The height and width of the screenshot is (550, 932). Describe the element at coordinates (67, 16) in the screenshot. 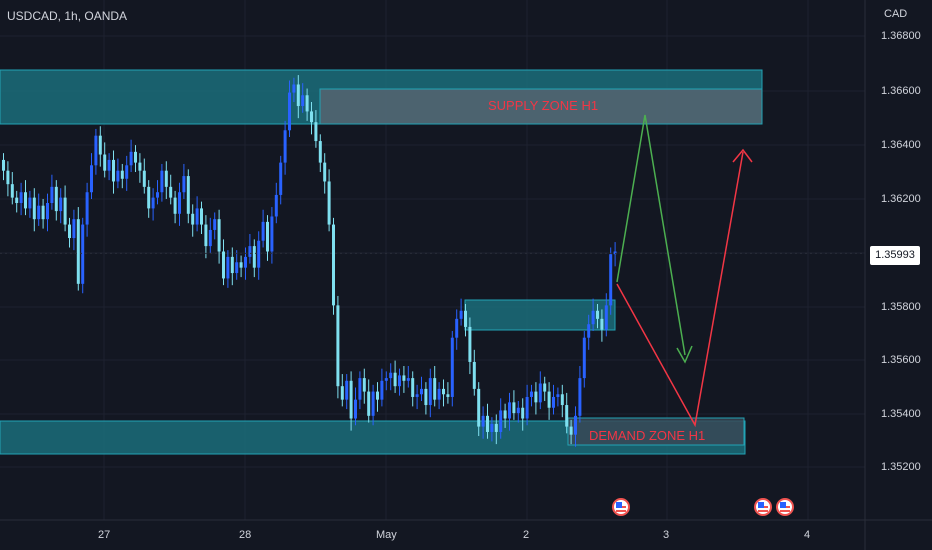

I see `symbol-title: USDCAD, 1h, OANDA` at that location.